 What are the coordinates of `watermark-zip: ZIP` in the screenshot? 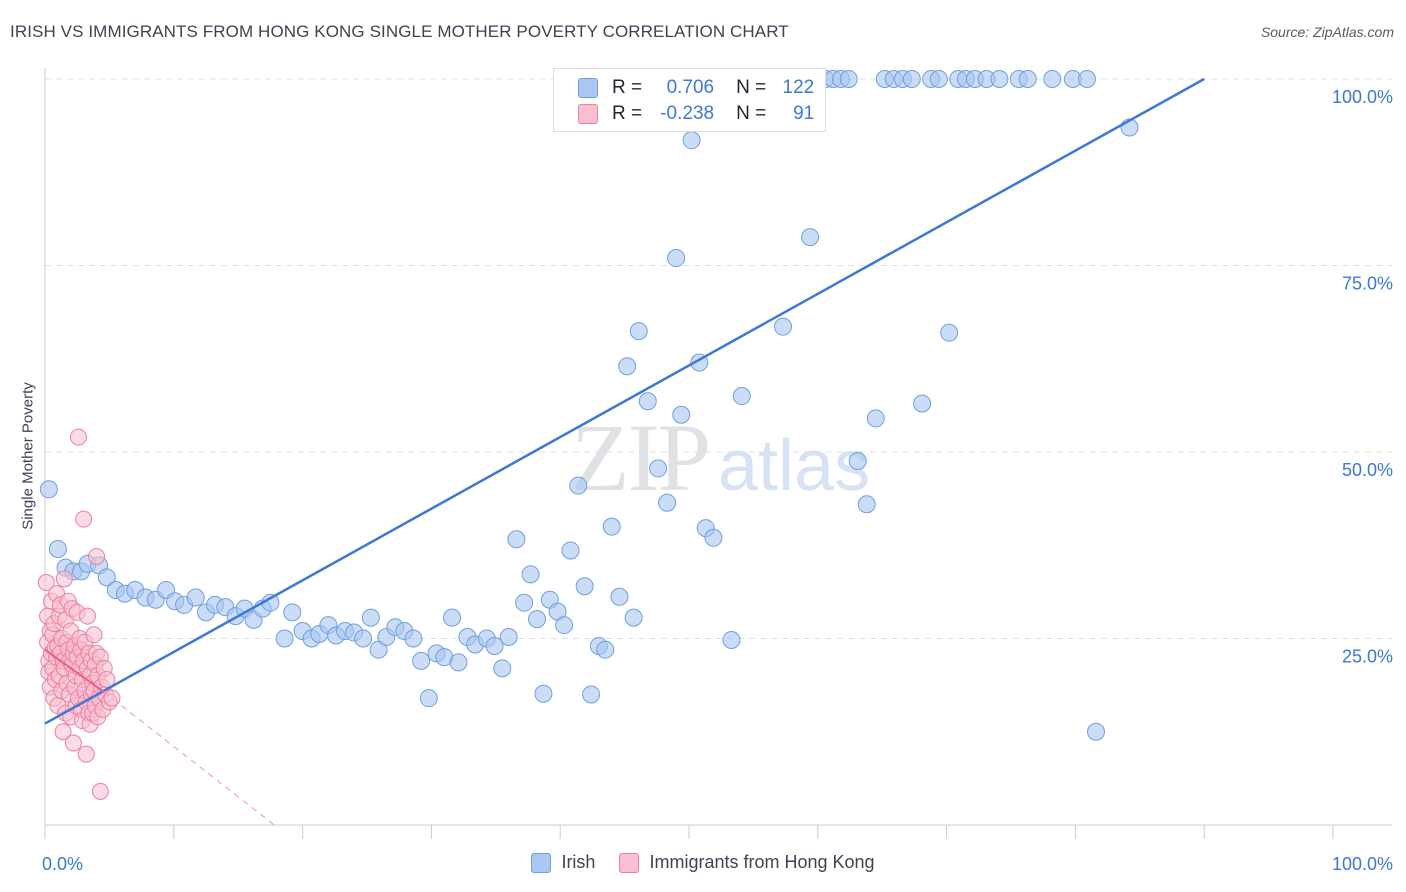 It's located at (640, 457).